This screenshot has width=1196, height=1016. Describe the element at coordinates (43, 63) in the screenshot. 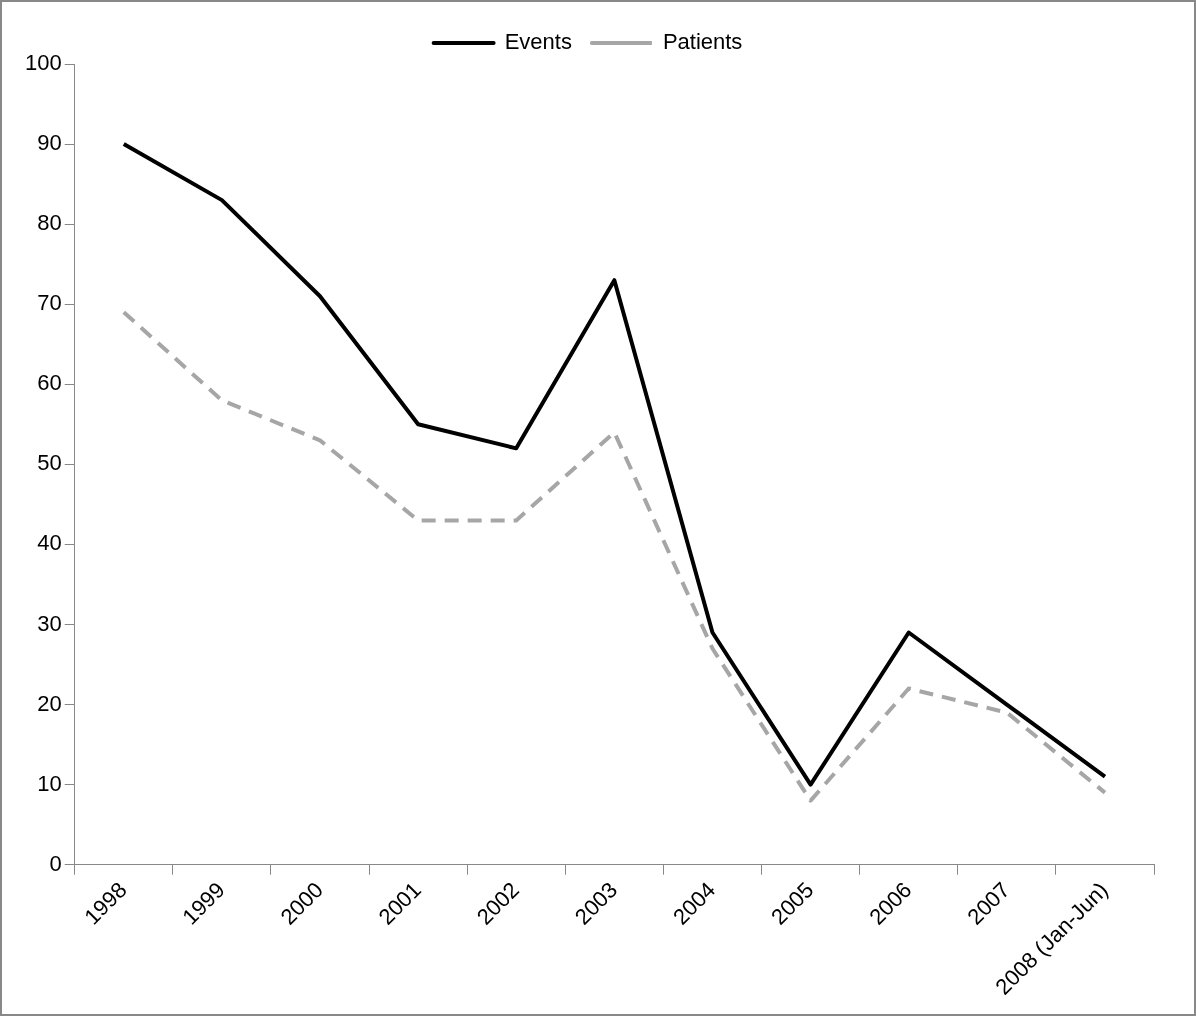

I see `y-tick-label: 100` at that location.